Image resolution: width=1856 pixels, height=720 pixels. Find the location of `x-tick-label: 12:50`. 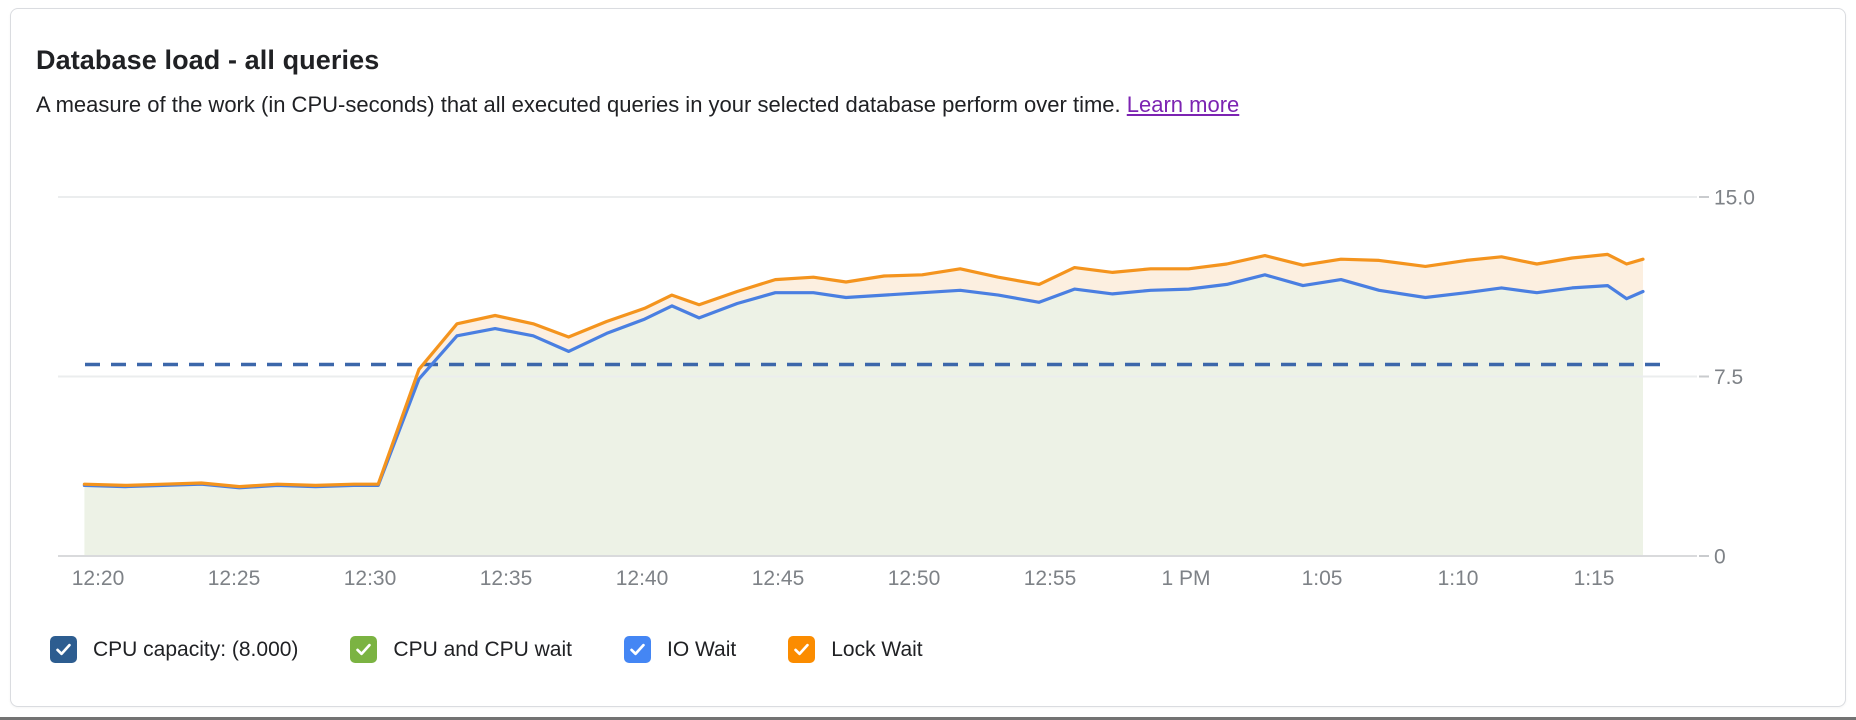

x-tick-label: 12:50 is located at coordinates (914, 578).